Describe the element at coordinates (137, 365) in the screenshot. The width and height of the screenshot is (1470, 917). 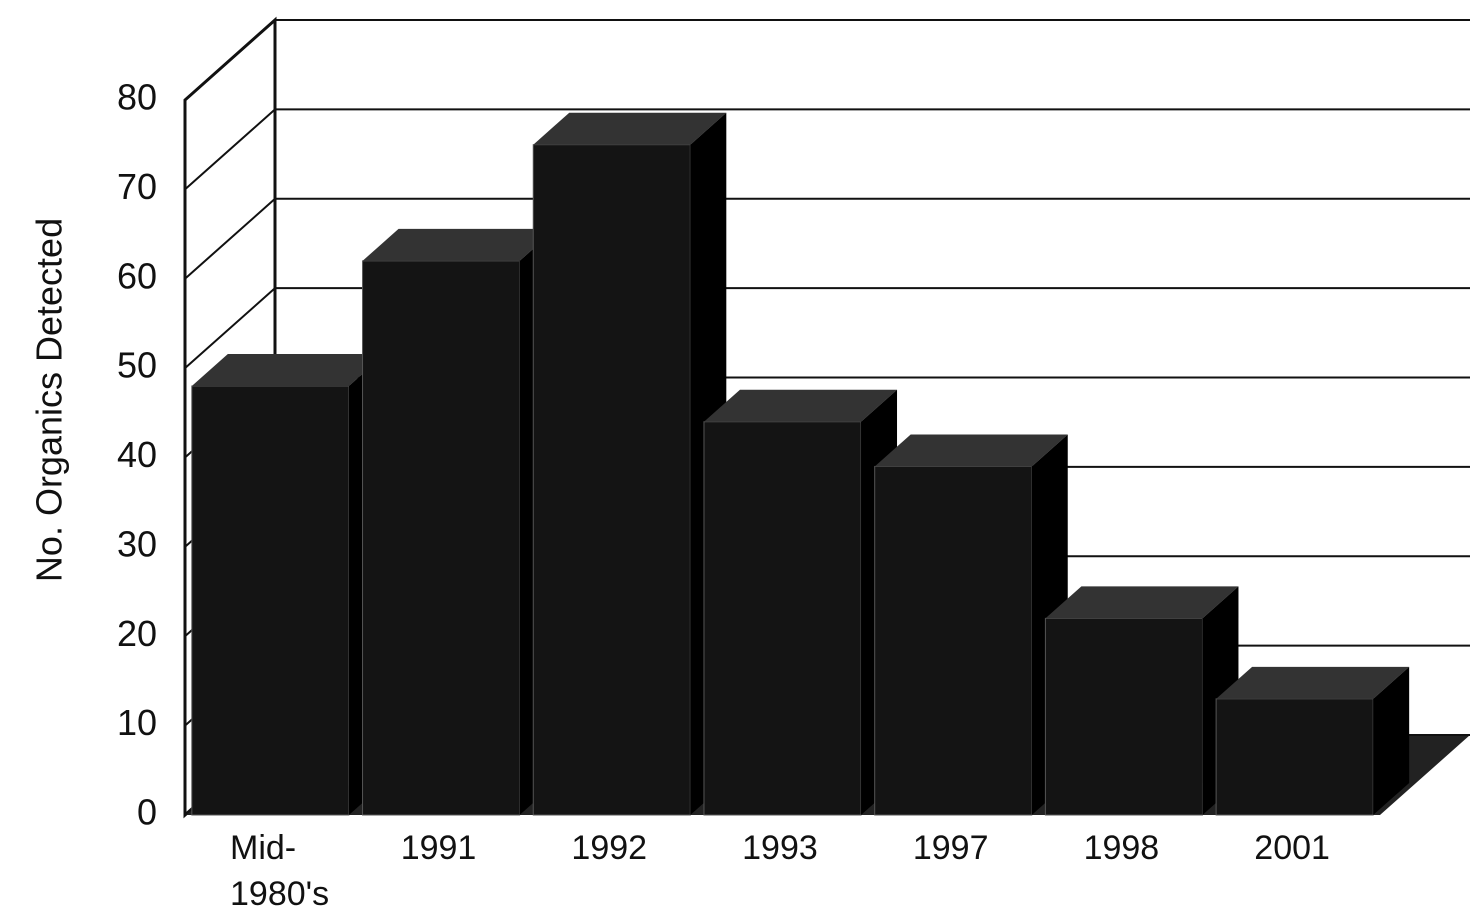
I see `y-tick-label: 50` at that location.